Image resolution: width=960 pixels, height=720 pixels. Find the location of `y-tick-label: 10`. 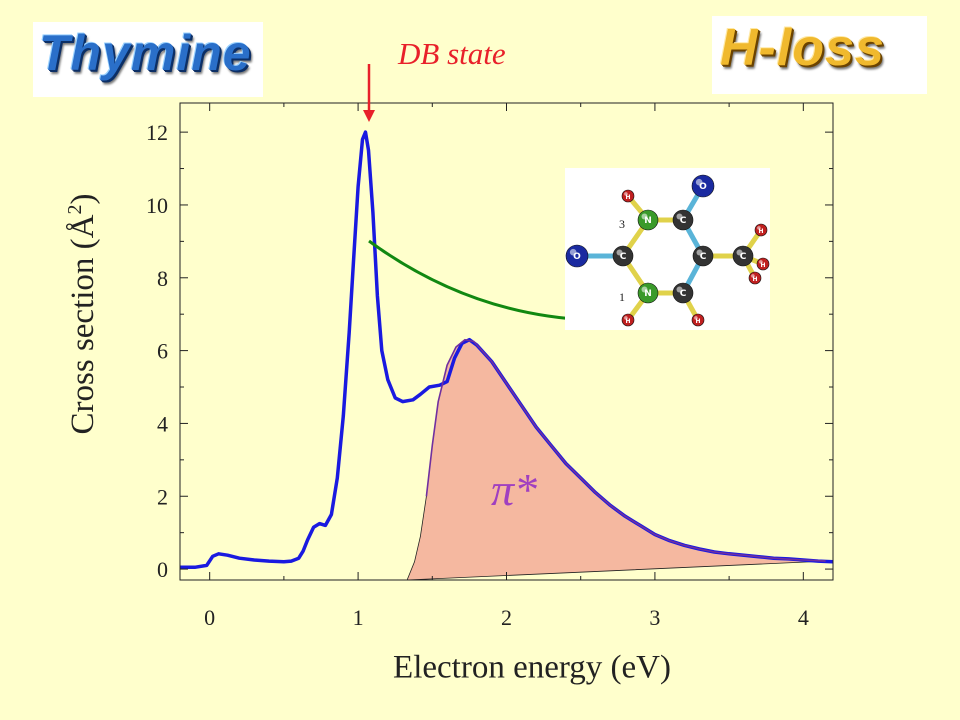

y-tick-label: 10 is located at coordinates (157, 205).